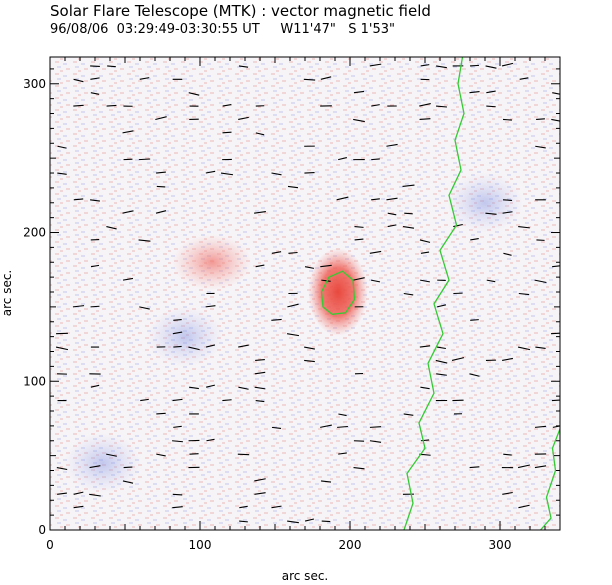 This screenshot has height=585, width=612. What do you see at coordinates (50, 545) in the screenshot?
I see `x-tick-label: 0` at bounding box center [50, 545].